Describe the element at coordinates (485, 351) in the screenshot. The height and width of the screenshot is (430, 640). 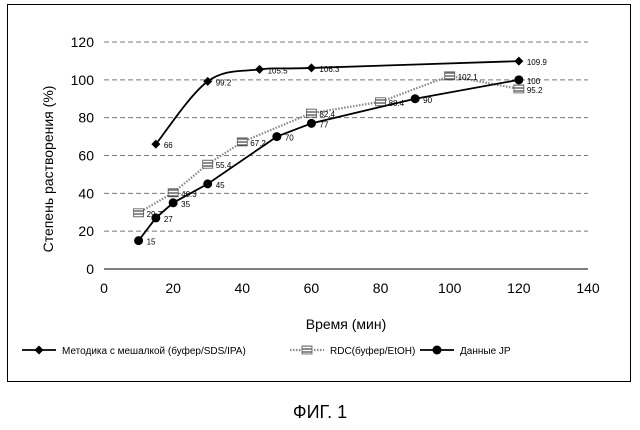
I see `legend-label-3: Данные JP` at that location.